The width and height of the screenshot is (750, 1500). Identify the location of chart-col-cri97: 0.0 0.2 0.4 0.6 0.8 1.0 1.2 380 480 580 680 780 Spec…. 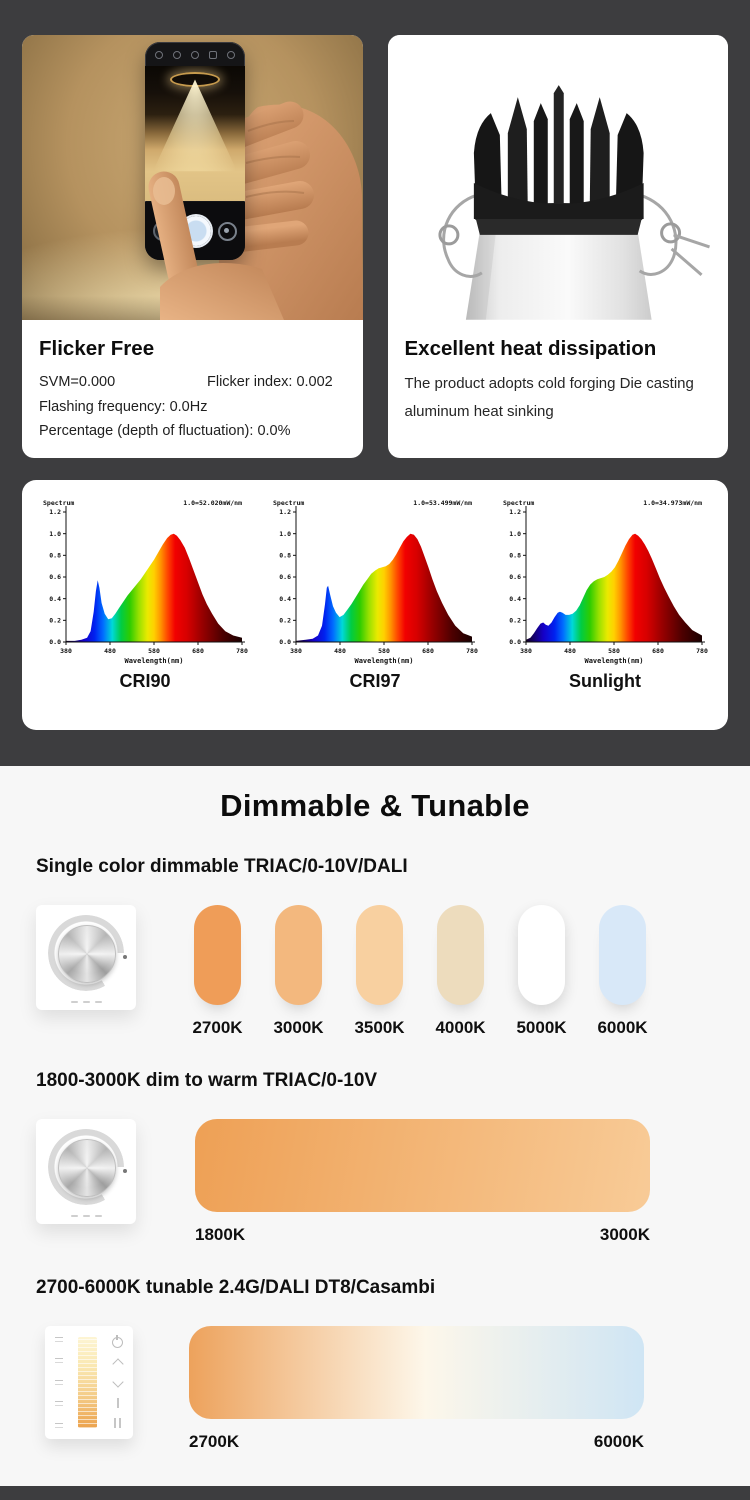
(375, 613).